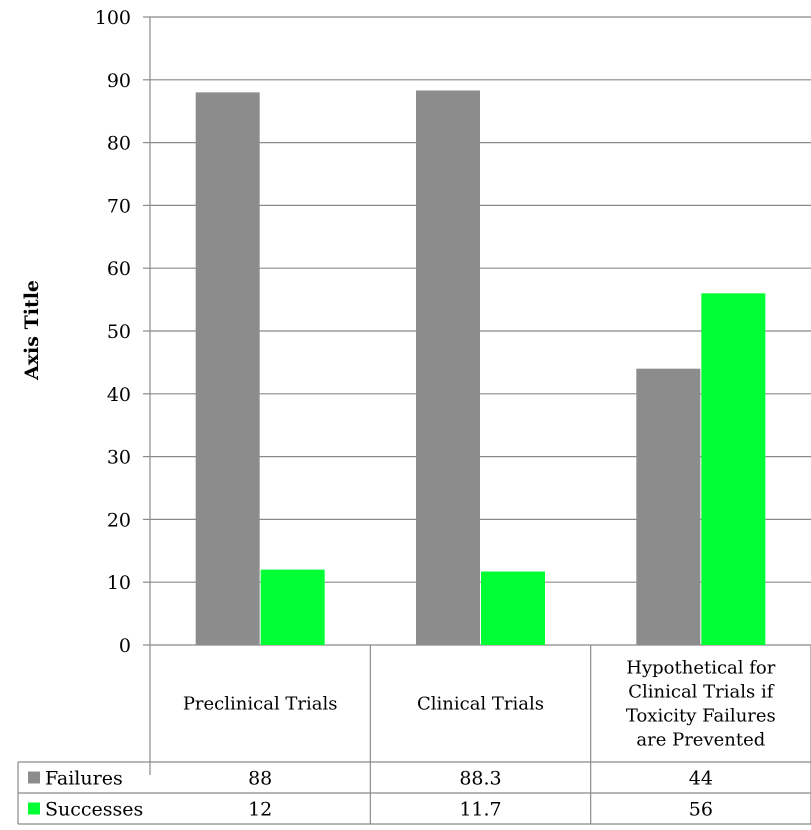 The width and height of the screenshot is (811, 830). I want to click on y-axis-ticks: 0 10 20 30 40 50 60 70 80 90 100, so click(122, 332).